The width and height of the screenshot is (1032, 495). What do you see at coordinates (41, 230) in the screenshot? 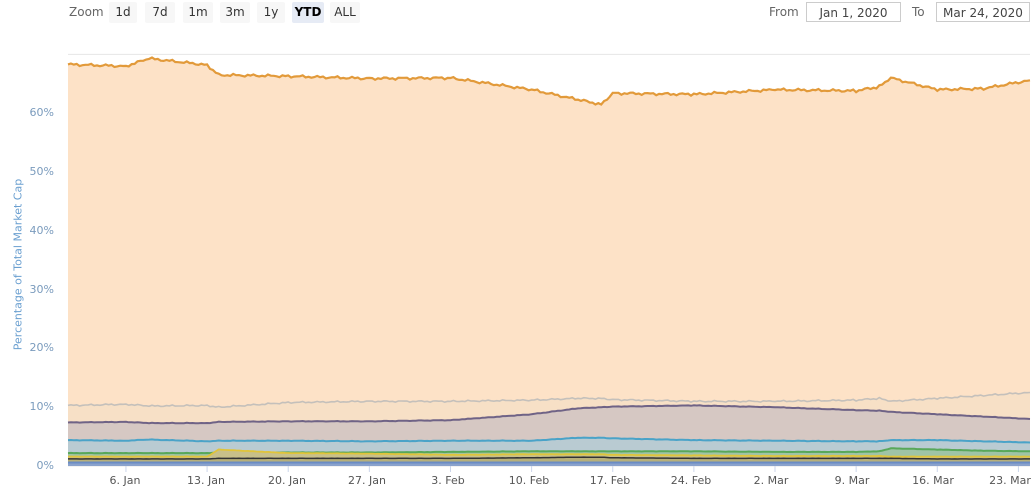
I see `y-tick-label: 40%` at bounding box center [41, 230].